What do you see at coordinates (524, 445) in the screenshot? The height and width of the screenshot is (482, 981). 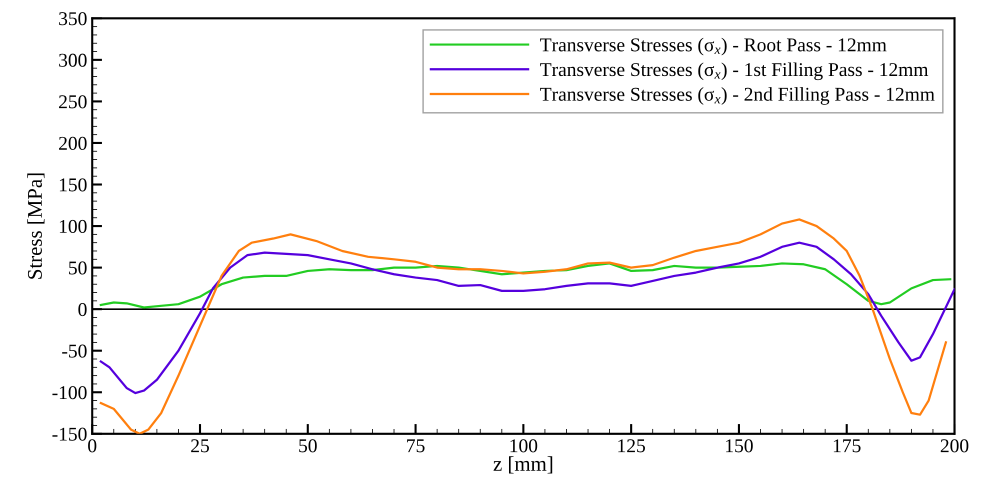 I see `x-tick-label: 100` at bounding box center [524, 445].